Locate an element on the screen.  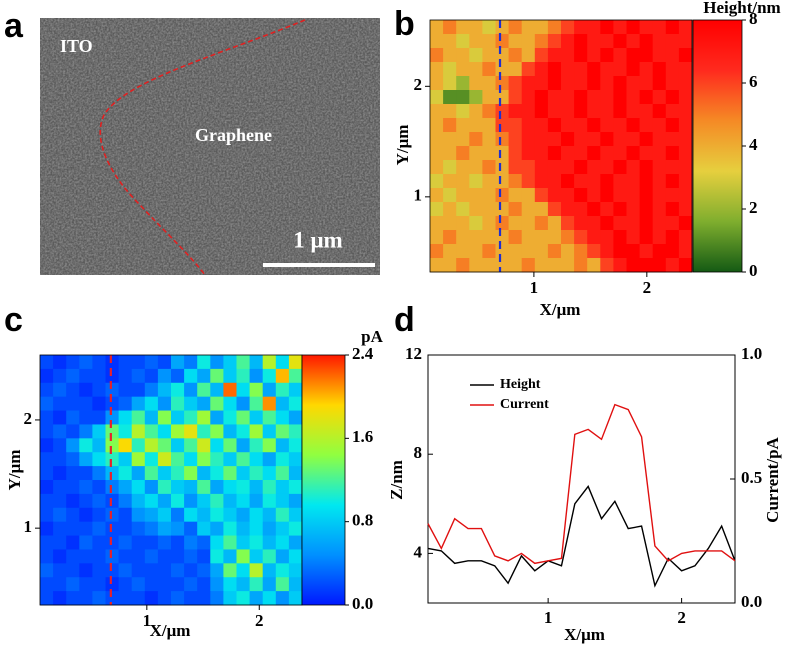
plot-frame is located at coordinates (581, 479).